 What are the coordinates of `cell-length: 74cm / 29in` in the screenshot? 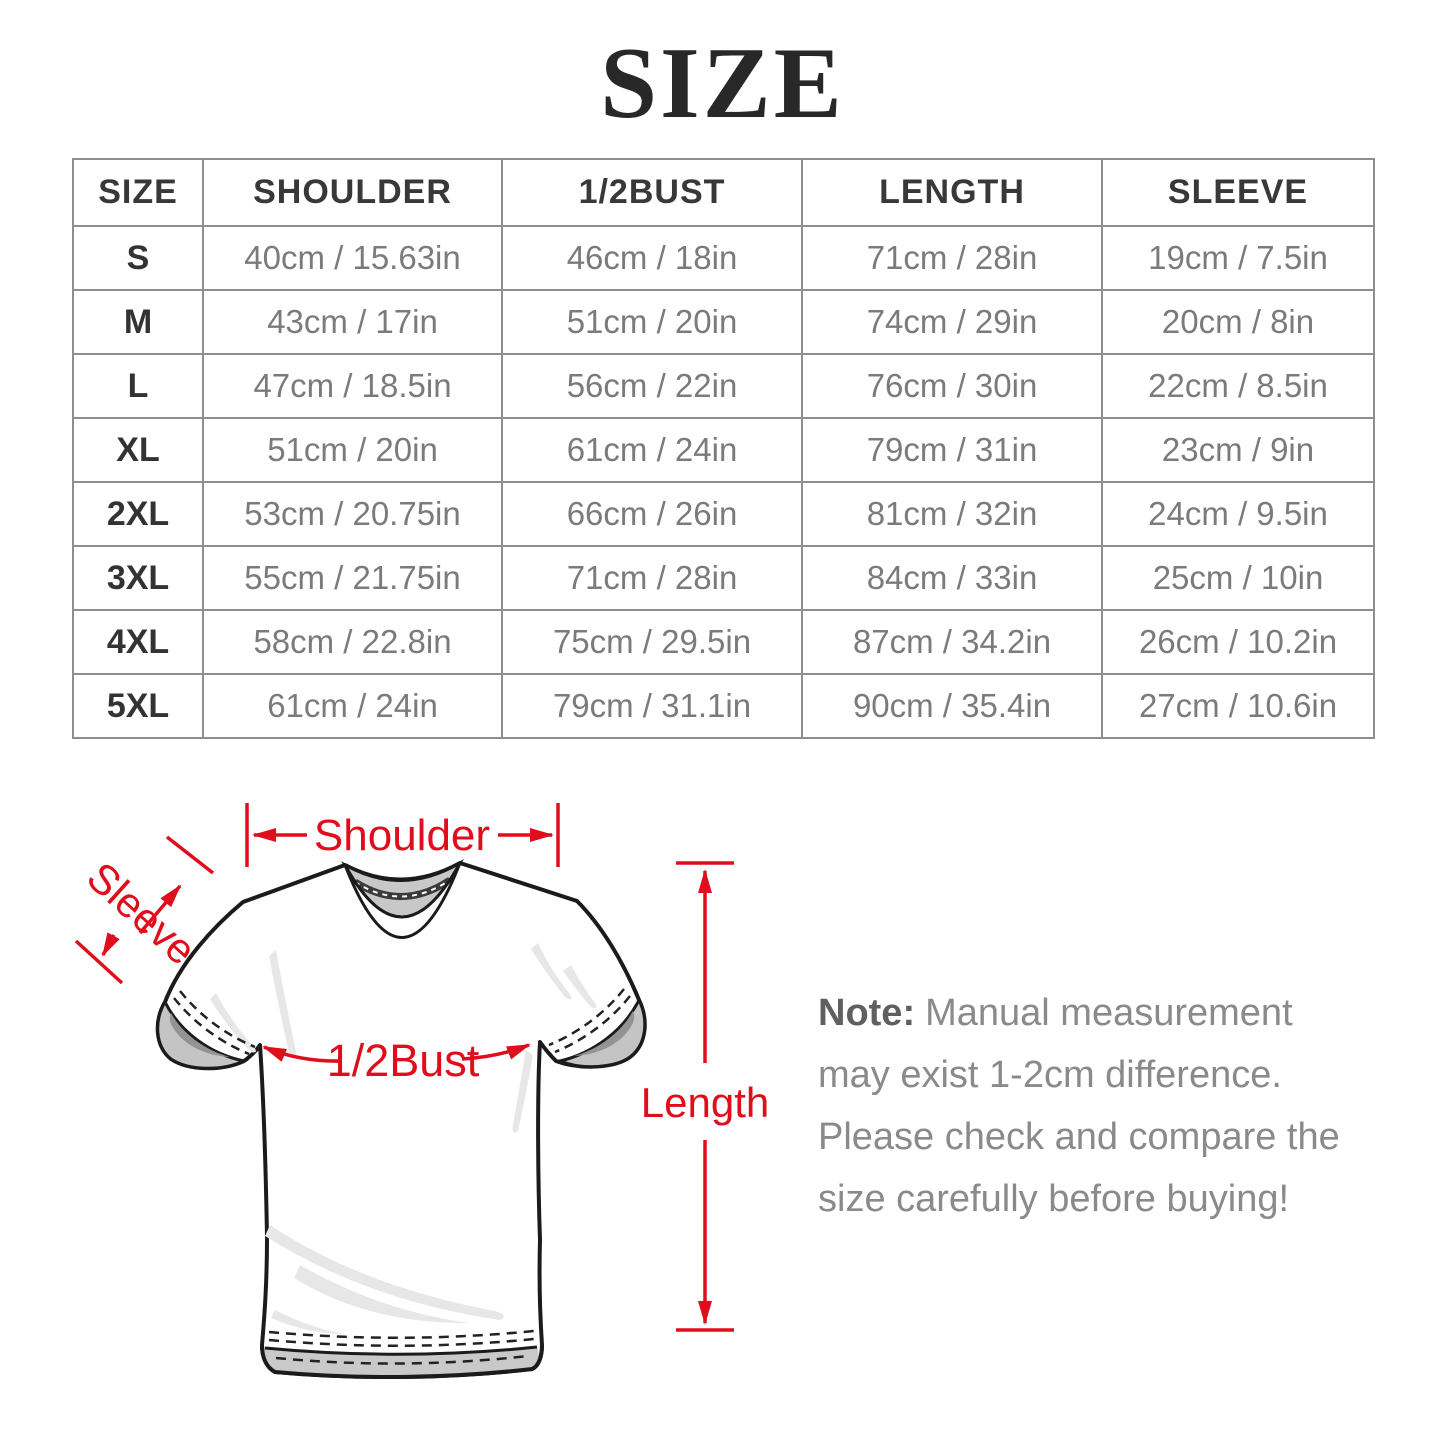 It's located at (952, 322).